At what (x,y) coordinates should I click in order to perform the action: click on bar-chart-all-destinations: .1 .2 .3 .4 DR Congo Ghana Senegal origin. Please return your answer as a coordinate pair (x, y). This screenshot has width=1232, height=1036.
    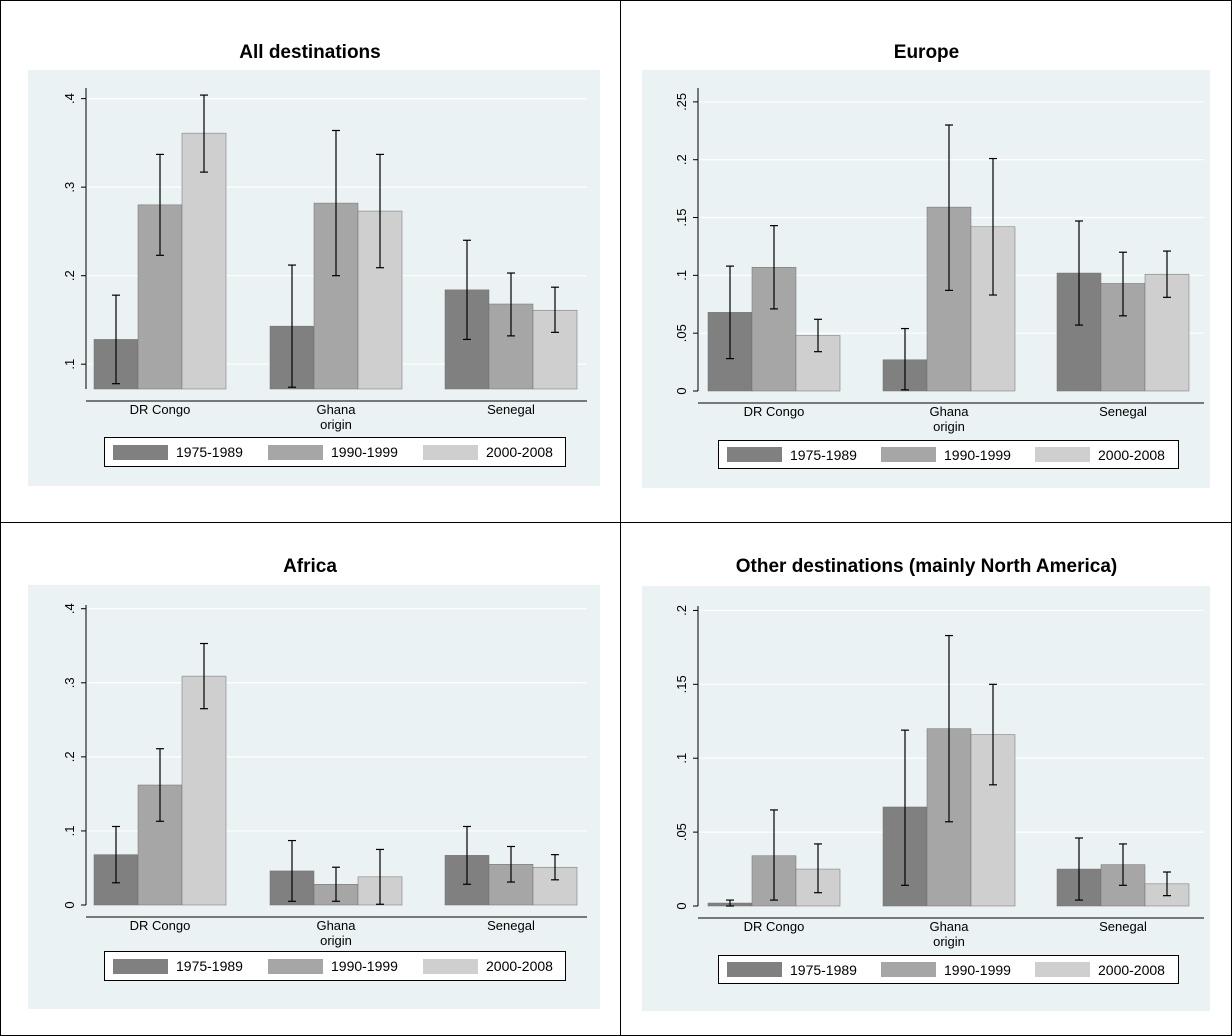
    Looking at the image, I should click on (324, 260).